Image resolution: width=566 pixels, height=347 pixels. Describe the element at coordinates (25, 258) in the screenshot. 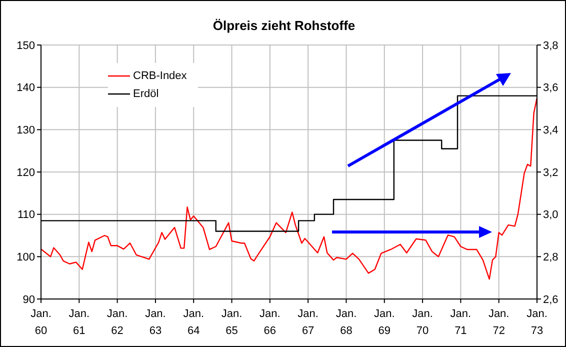

I see `y-tick-label: 100` at that location.